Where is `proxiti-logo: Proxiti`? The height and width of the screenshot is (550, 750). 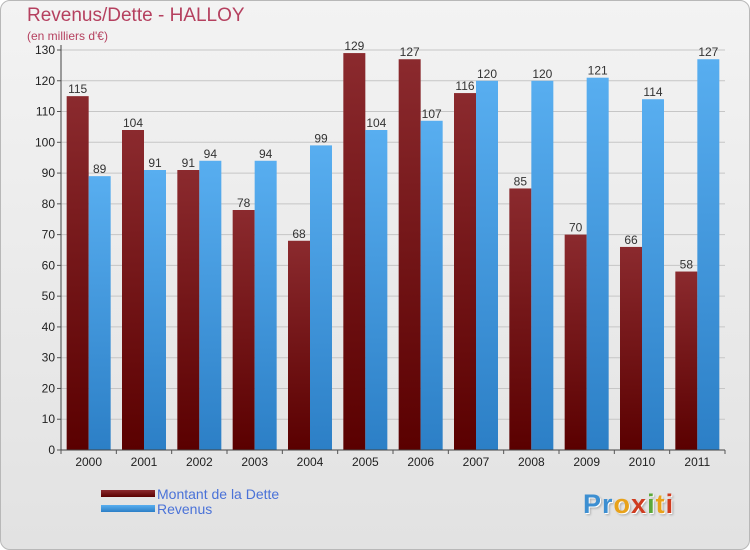 proxiti-logo: Proxiti is located at coordinates (628, 504).